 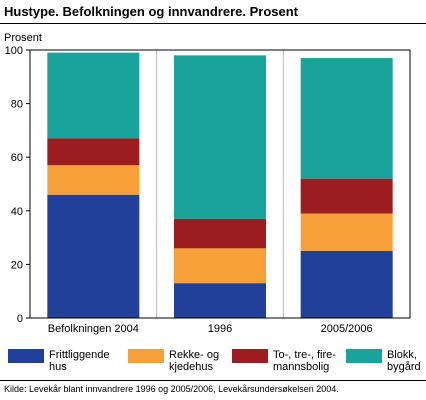 I want to click on legend-label: To-, tre-, fire- mannsbolig, so click(x=304, y=361).